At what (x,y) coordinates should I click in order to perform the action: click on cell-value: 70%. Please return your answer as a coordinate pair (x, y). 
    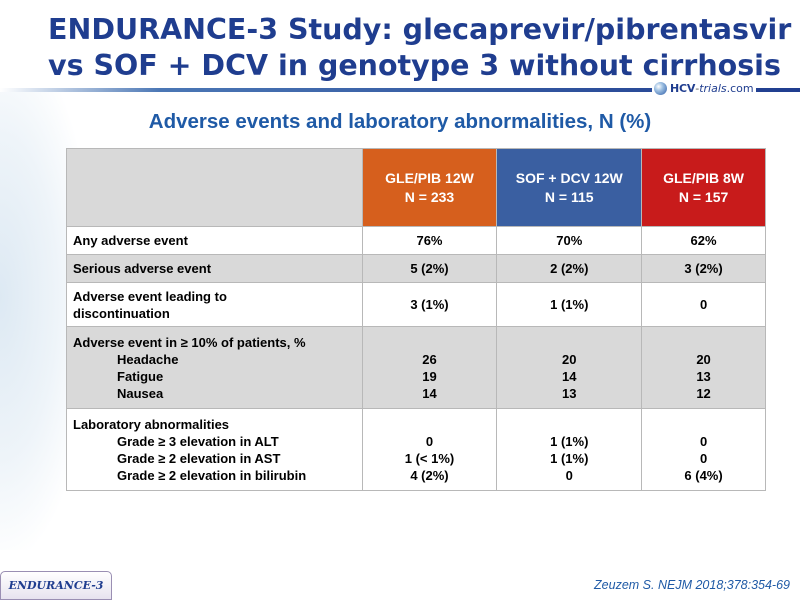
    Looking at the image, I should click on (569, 240).